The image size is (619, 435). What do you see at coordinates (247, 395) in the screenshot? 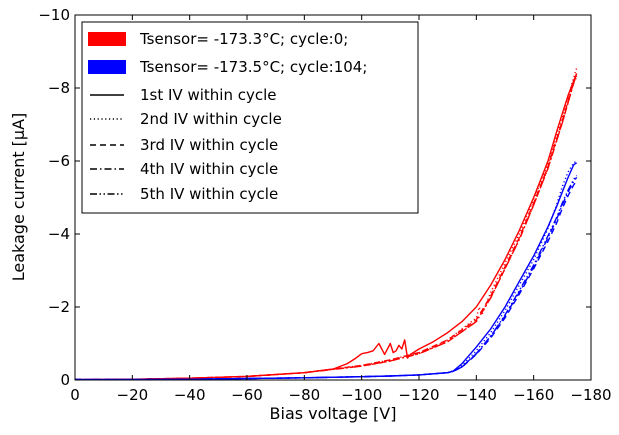
I see `x-tick-label: −60` at bounding box center [247, 395].